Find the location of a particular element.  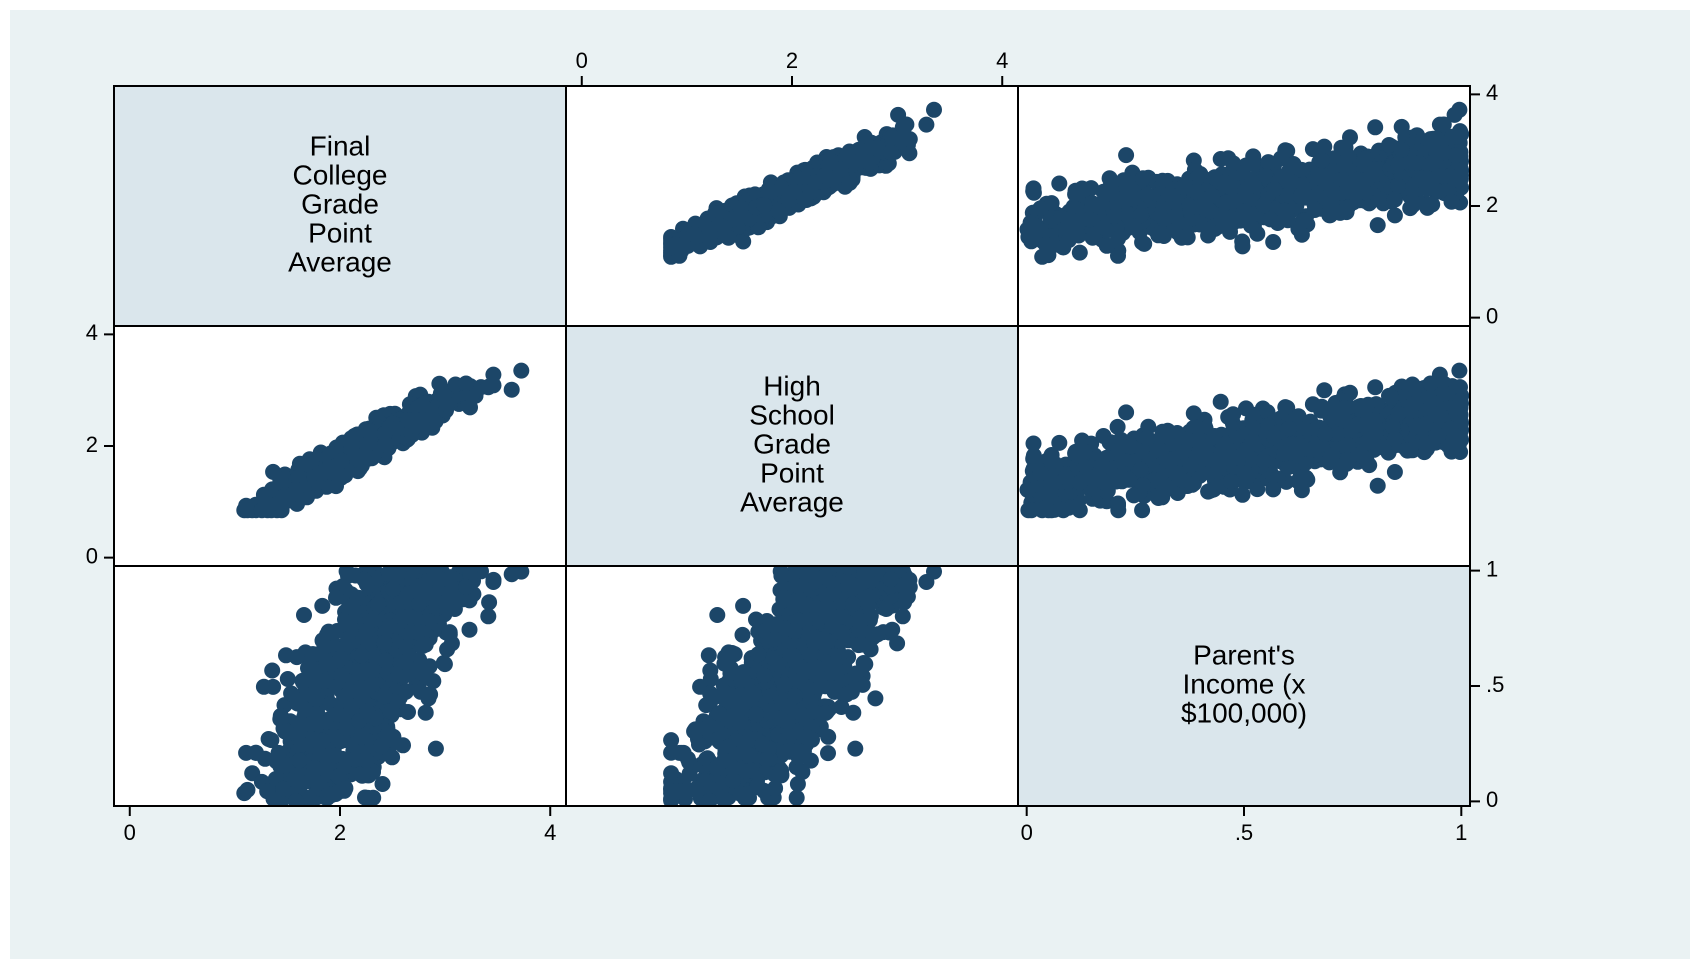

points-hs_gpa-vs-college_gpa is located at coordinates (383, 440).